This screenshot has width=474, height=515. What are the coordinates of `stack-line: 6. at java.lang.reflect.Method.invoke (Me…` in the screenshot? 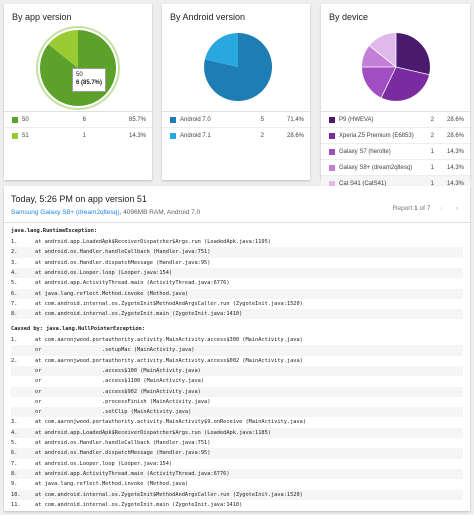 It's located at (237, 293).